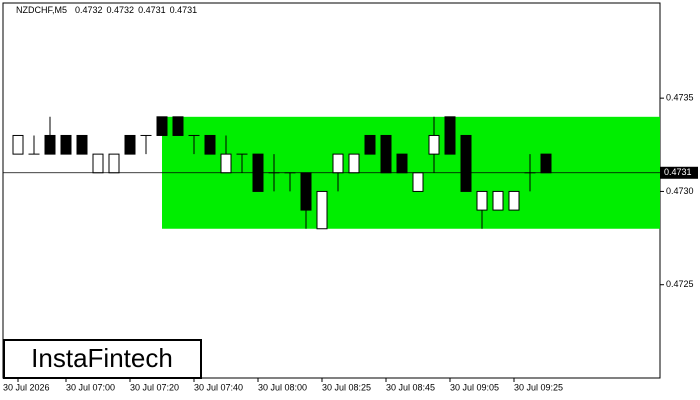  Describe the element at coordinates (410, 387) in the screenshot. I see `x-tick-label: 30 Jul 08:45` at that location.